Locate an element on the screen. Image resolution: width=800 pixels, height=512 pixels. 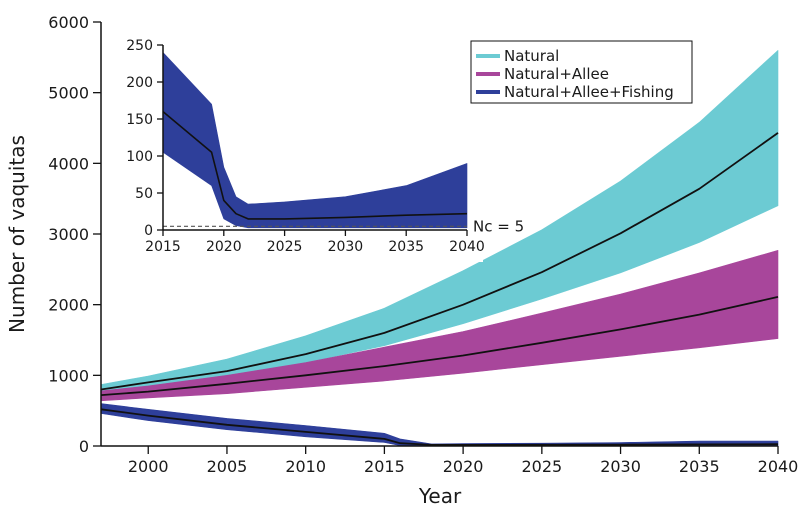
inset-median-natural-allee-fishing is located at coordinates (315, 165).